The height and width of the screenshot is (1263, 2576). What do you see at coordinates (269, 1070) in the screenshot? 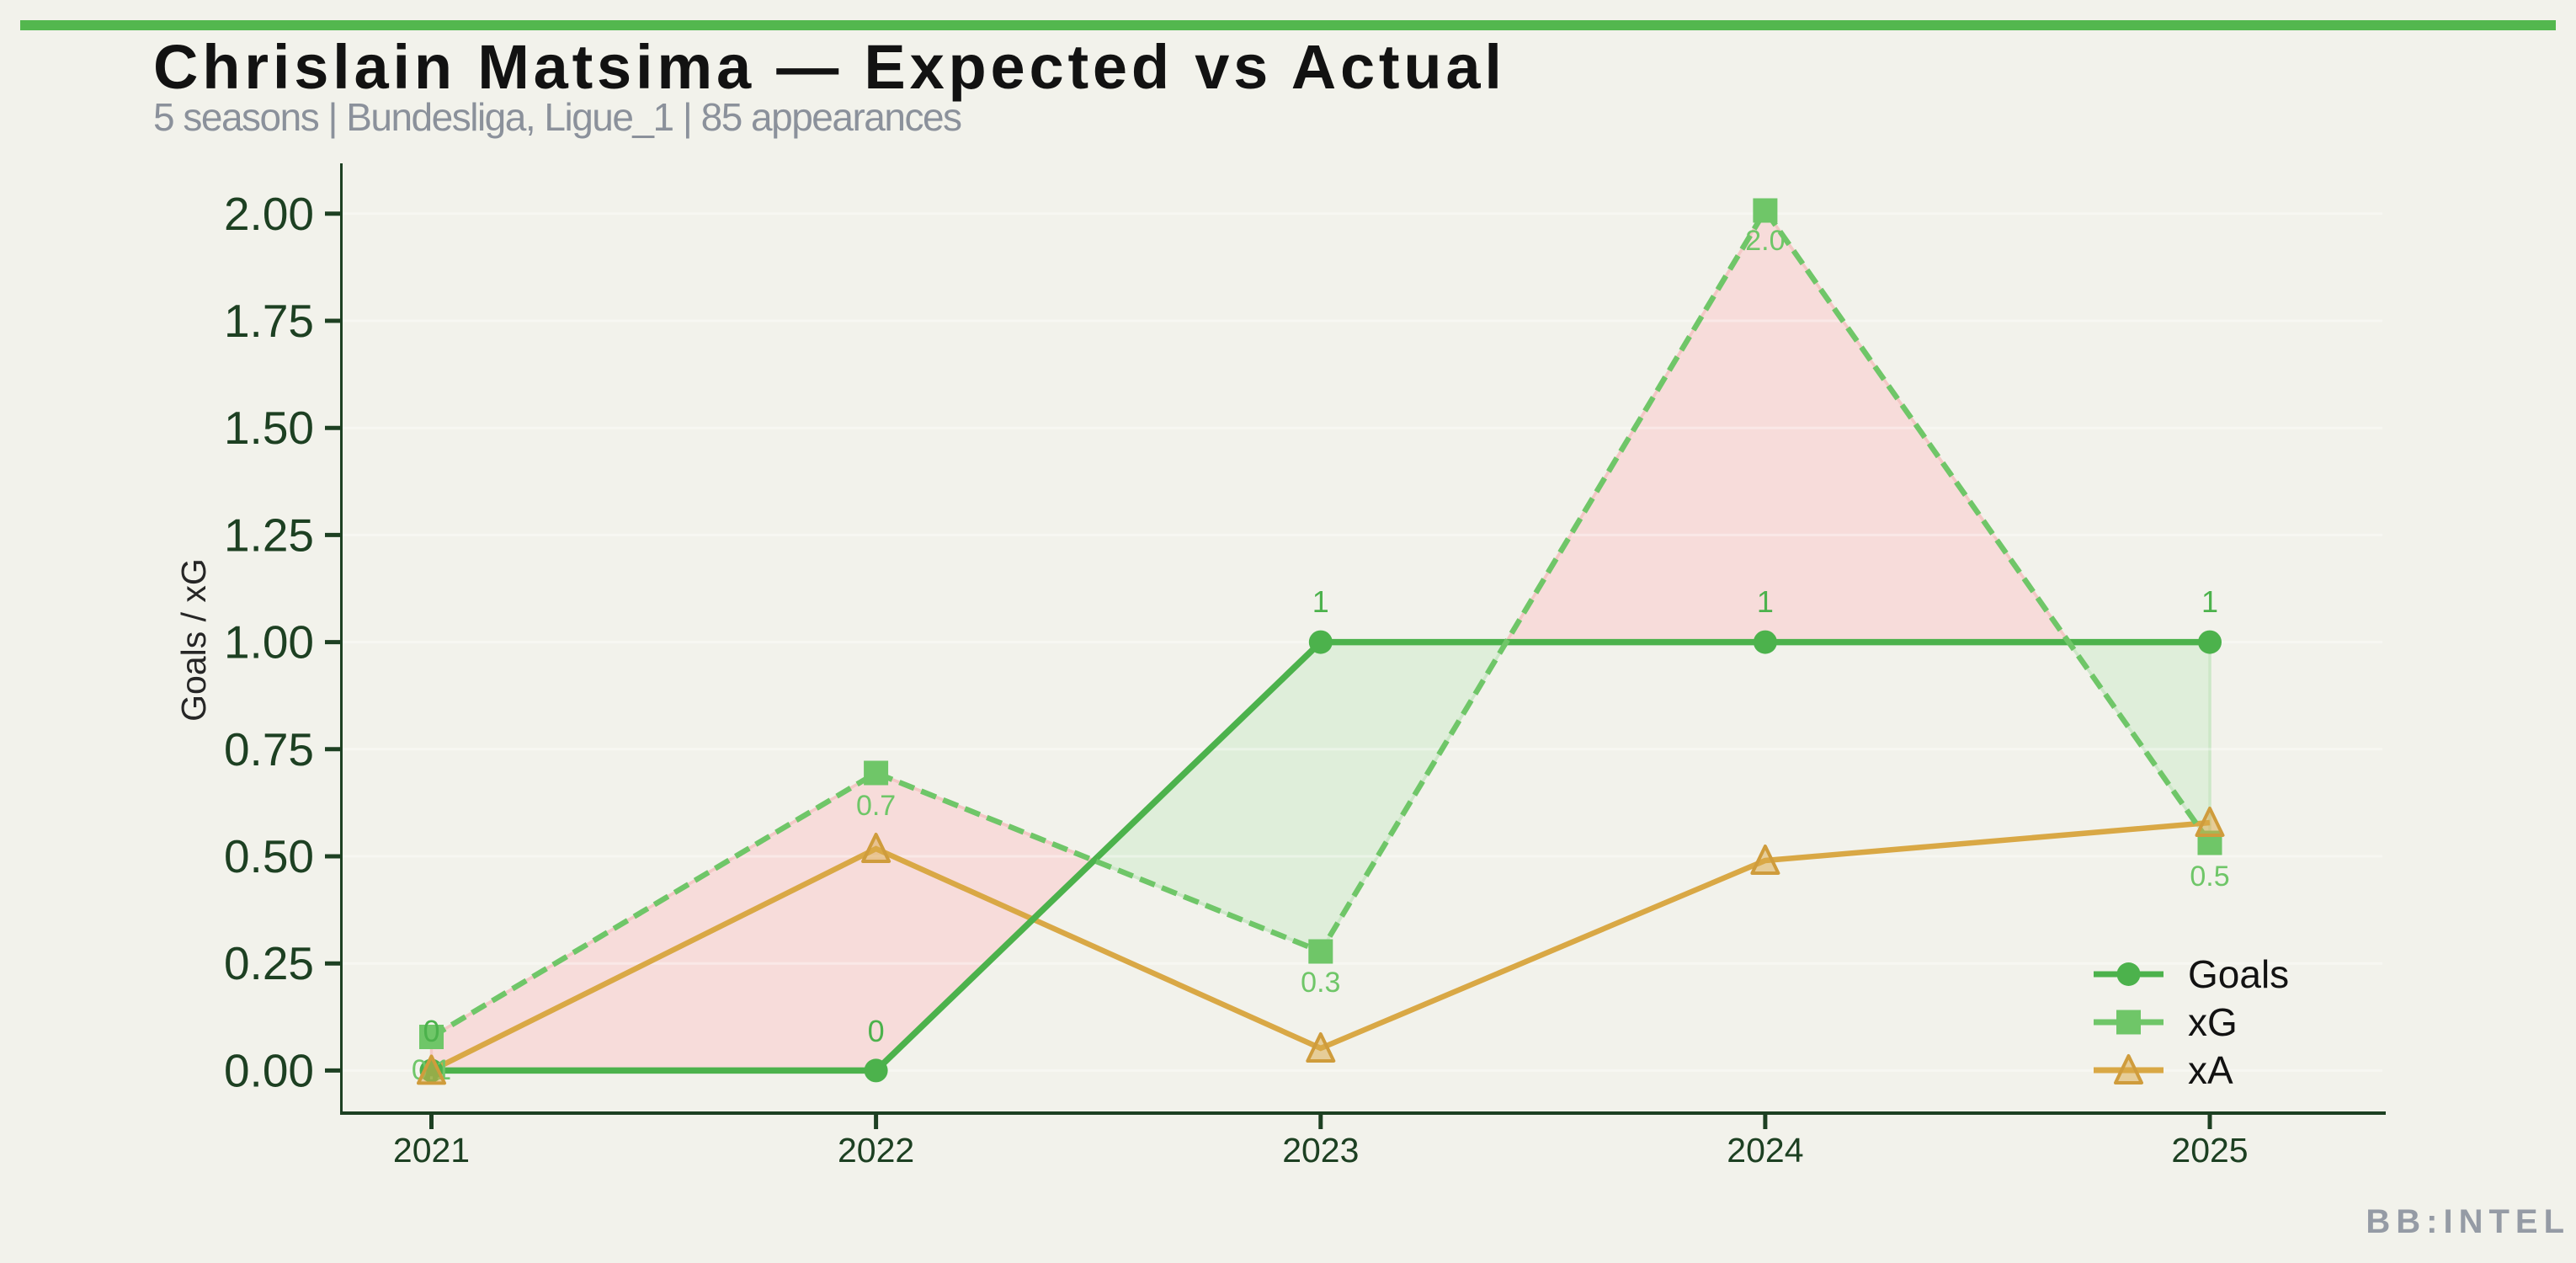
I see `svg-text: 0.00` at bounding box center [269, 1070].